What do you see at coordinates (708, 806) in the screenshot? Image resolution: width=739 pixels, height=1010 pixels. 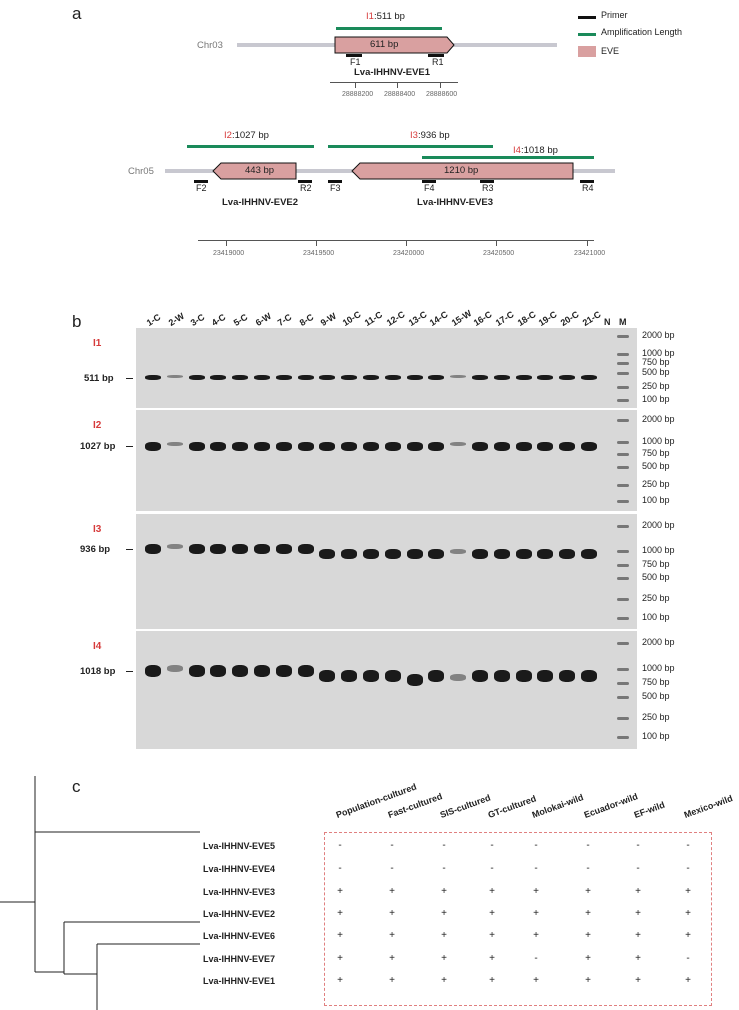 I see `column-header: Mexico-wild` at bounding box center [708, 806].